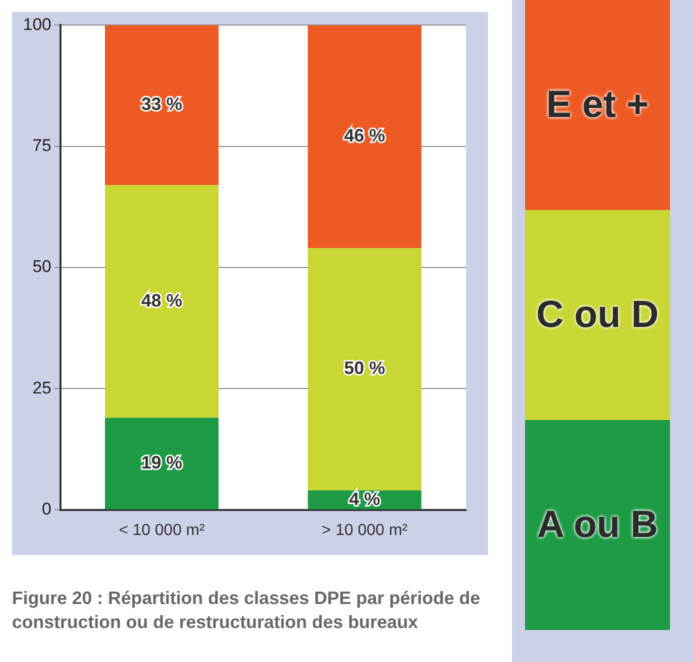  Describe the element at coordinates (37, 24) in the screenshot. I see `y-tick-label: 100` at that location.